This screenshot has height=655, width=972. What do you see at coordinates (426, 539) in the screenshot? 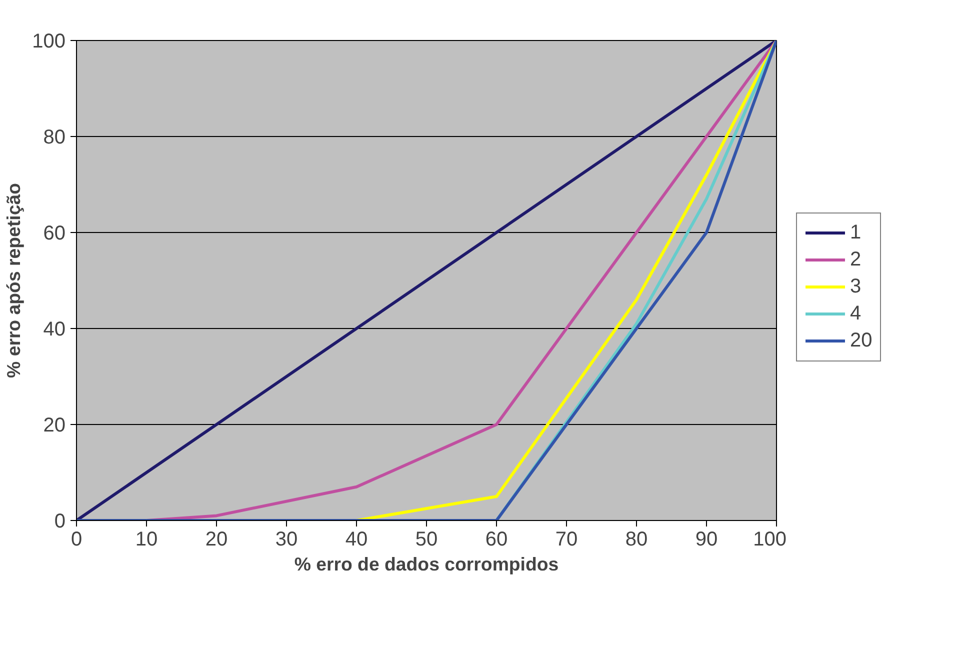
I see `x-tick-label: 50` at bounding box center [426, 539].